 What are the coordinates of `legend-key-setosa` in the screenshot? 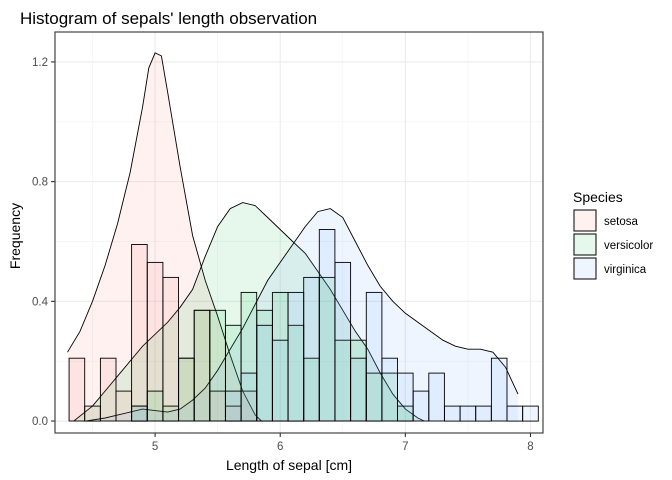 It's located at (585, 220).